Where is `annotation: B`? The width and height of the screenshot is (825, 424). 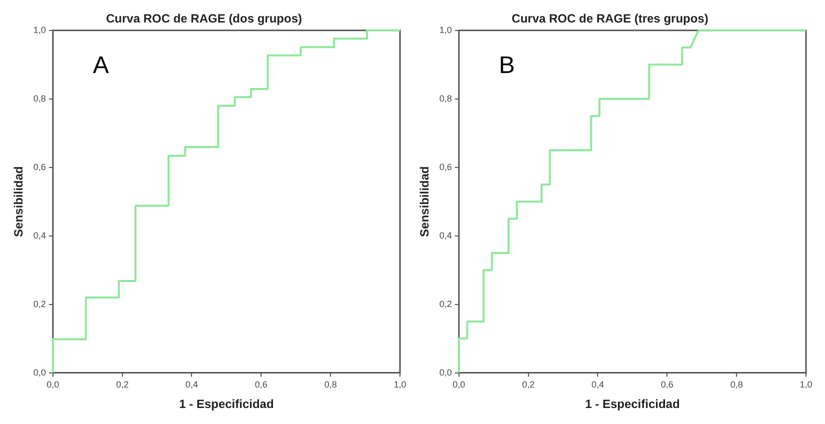 annotation: B is located at coordinates (506, 66).